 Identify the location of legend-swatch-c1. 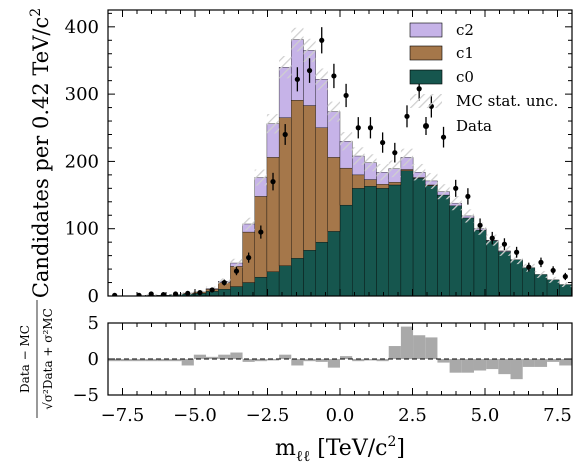
(426, 53).